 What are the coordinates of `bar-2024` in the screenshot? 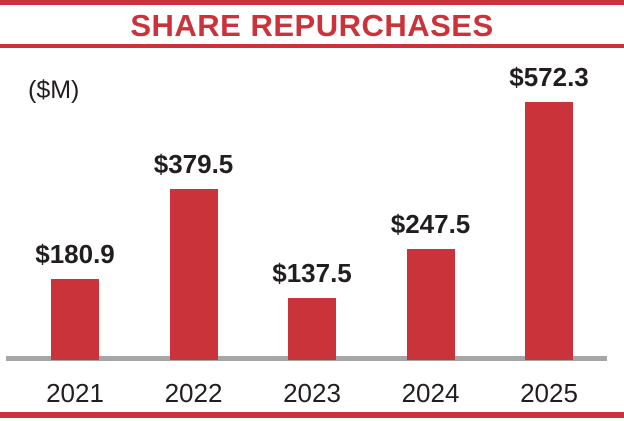 It's located at (430, 304).